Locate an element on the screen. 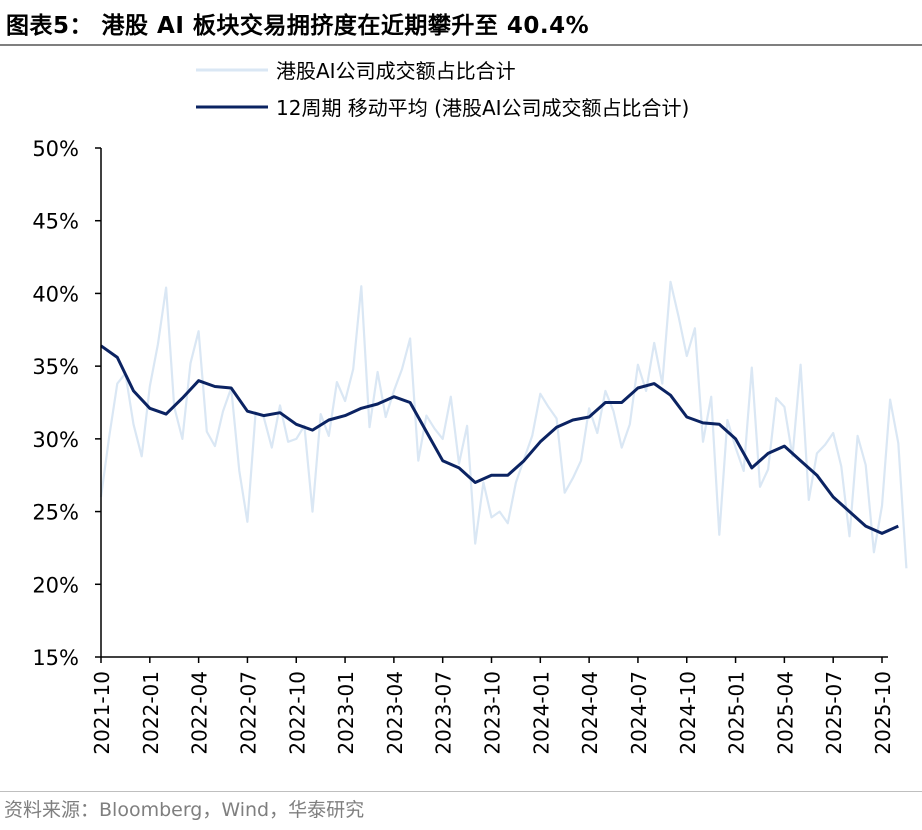 The image size is (922, 830). x-tick-label: 2022-07 is located at coordinates (248, 713).